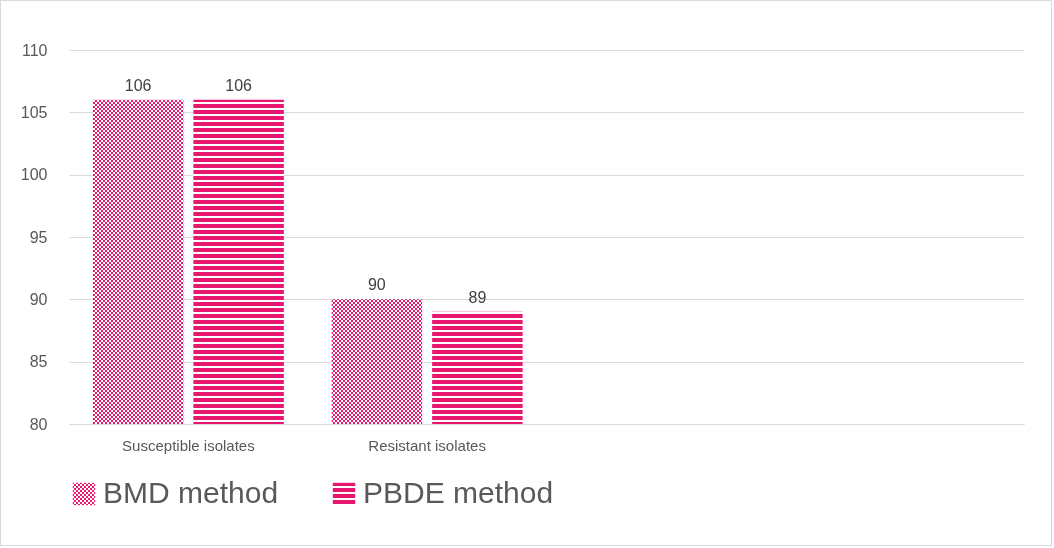  Describe the element at coordinates (477, 297) in the screenshot. I see `data-label: 89` at that location.